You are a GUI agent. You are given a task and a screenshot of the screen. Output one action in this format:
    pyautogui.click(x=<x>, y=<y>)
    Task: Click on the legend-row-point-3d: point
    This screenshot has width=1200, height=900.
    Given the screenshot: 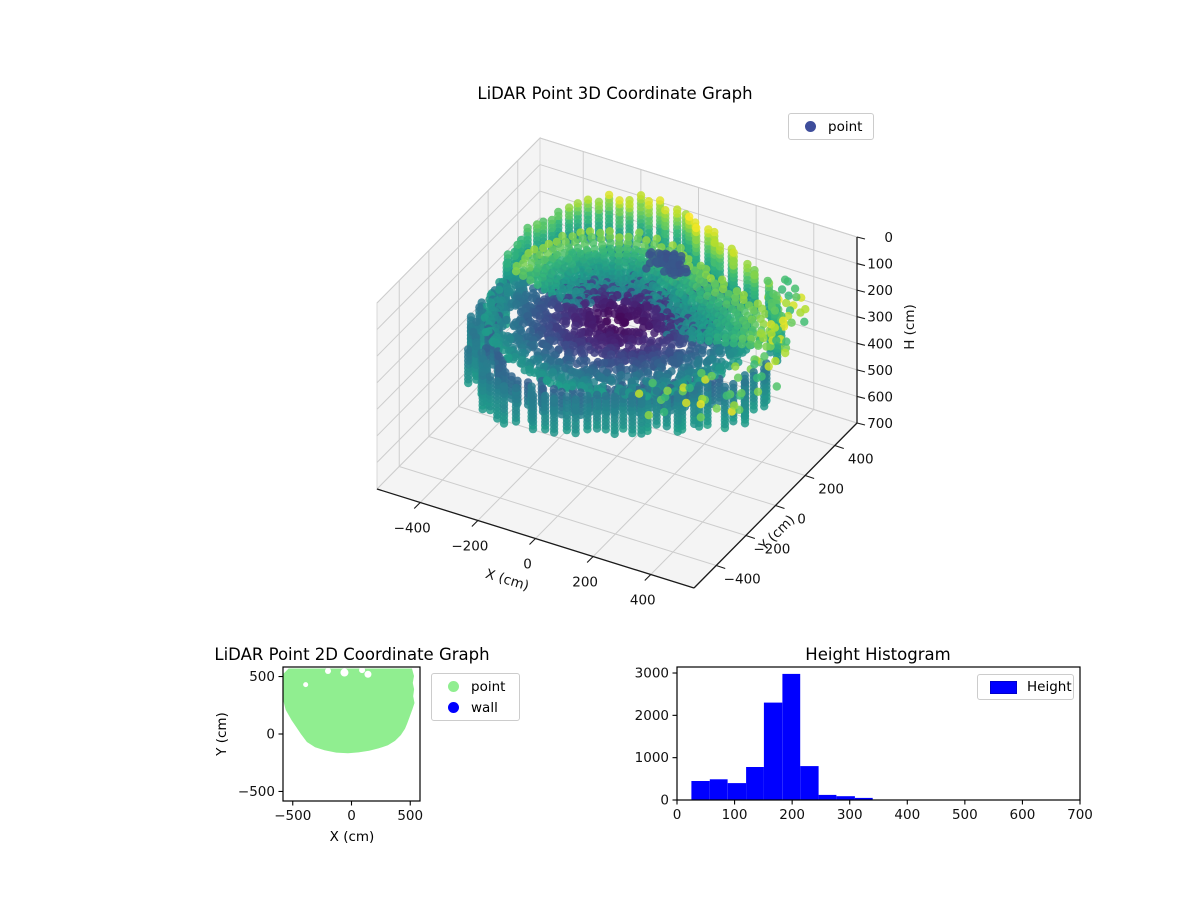 What is the action you would take?
    pyautogui.click(x=831, y=126)
    